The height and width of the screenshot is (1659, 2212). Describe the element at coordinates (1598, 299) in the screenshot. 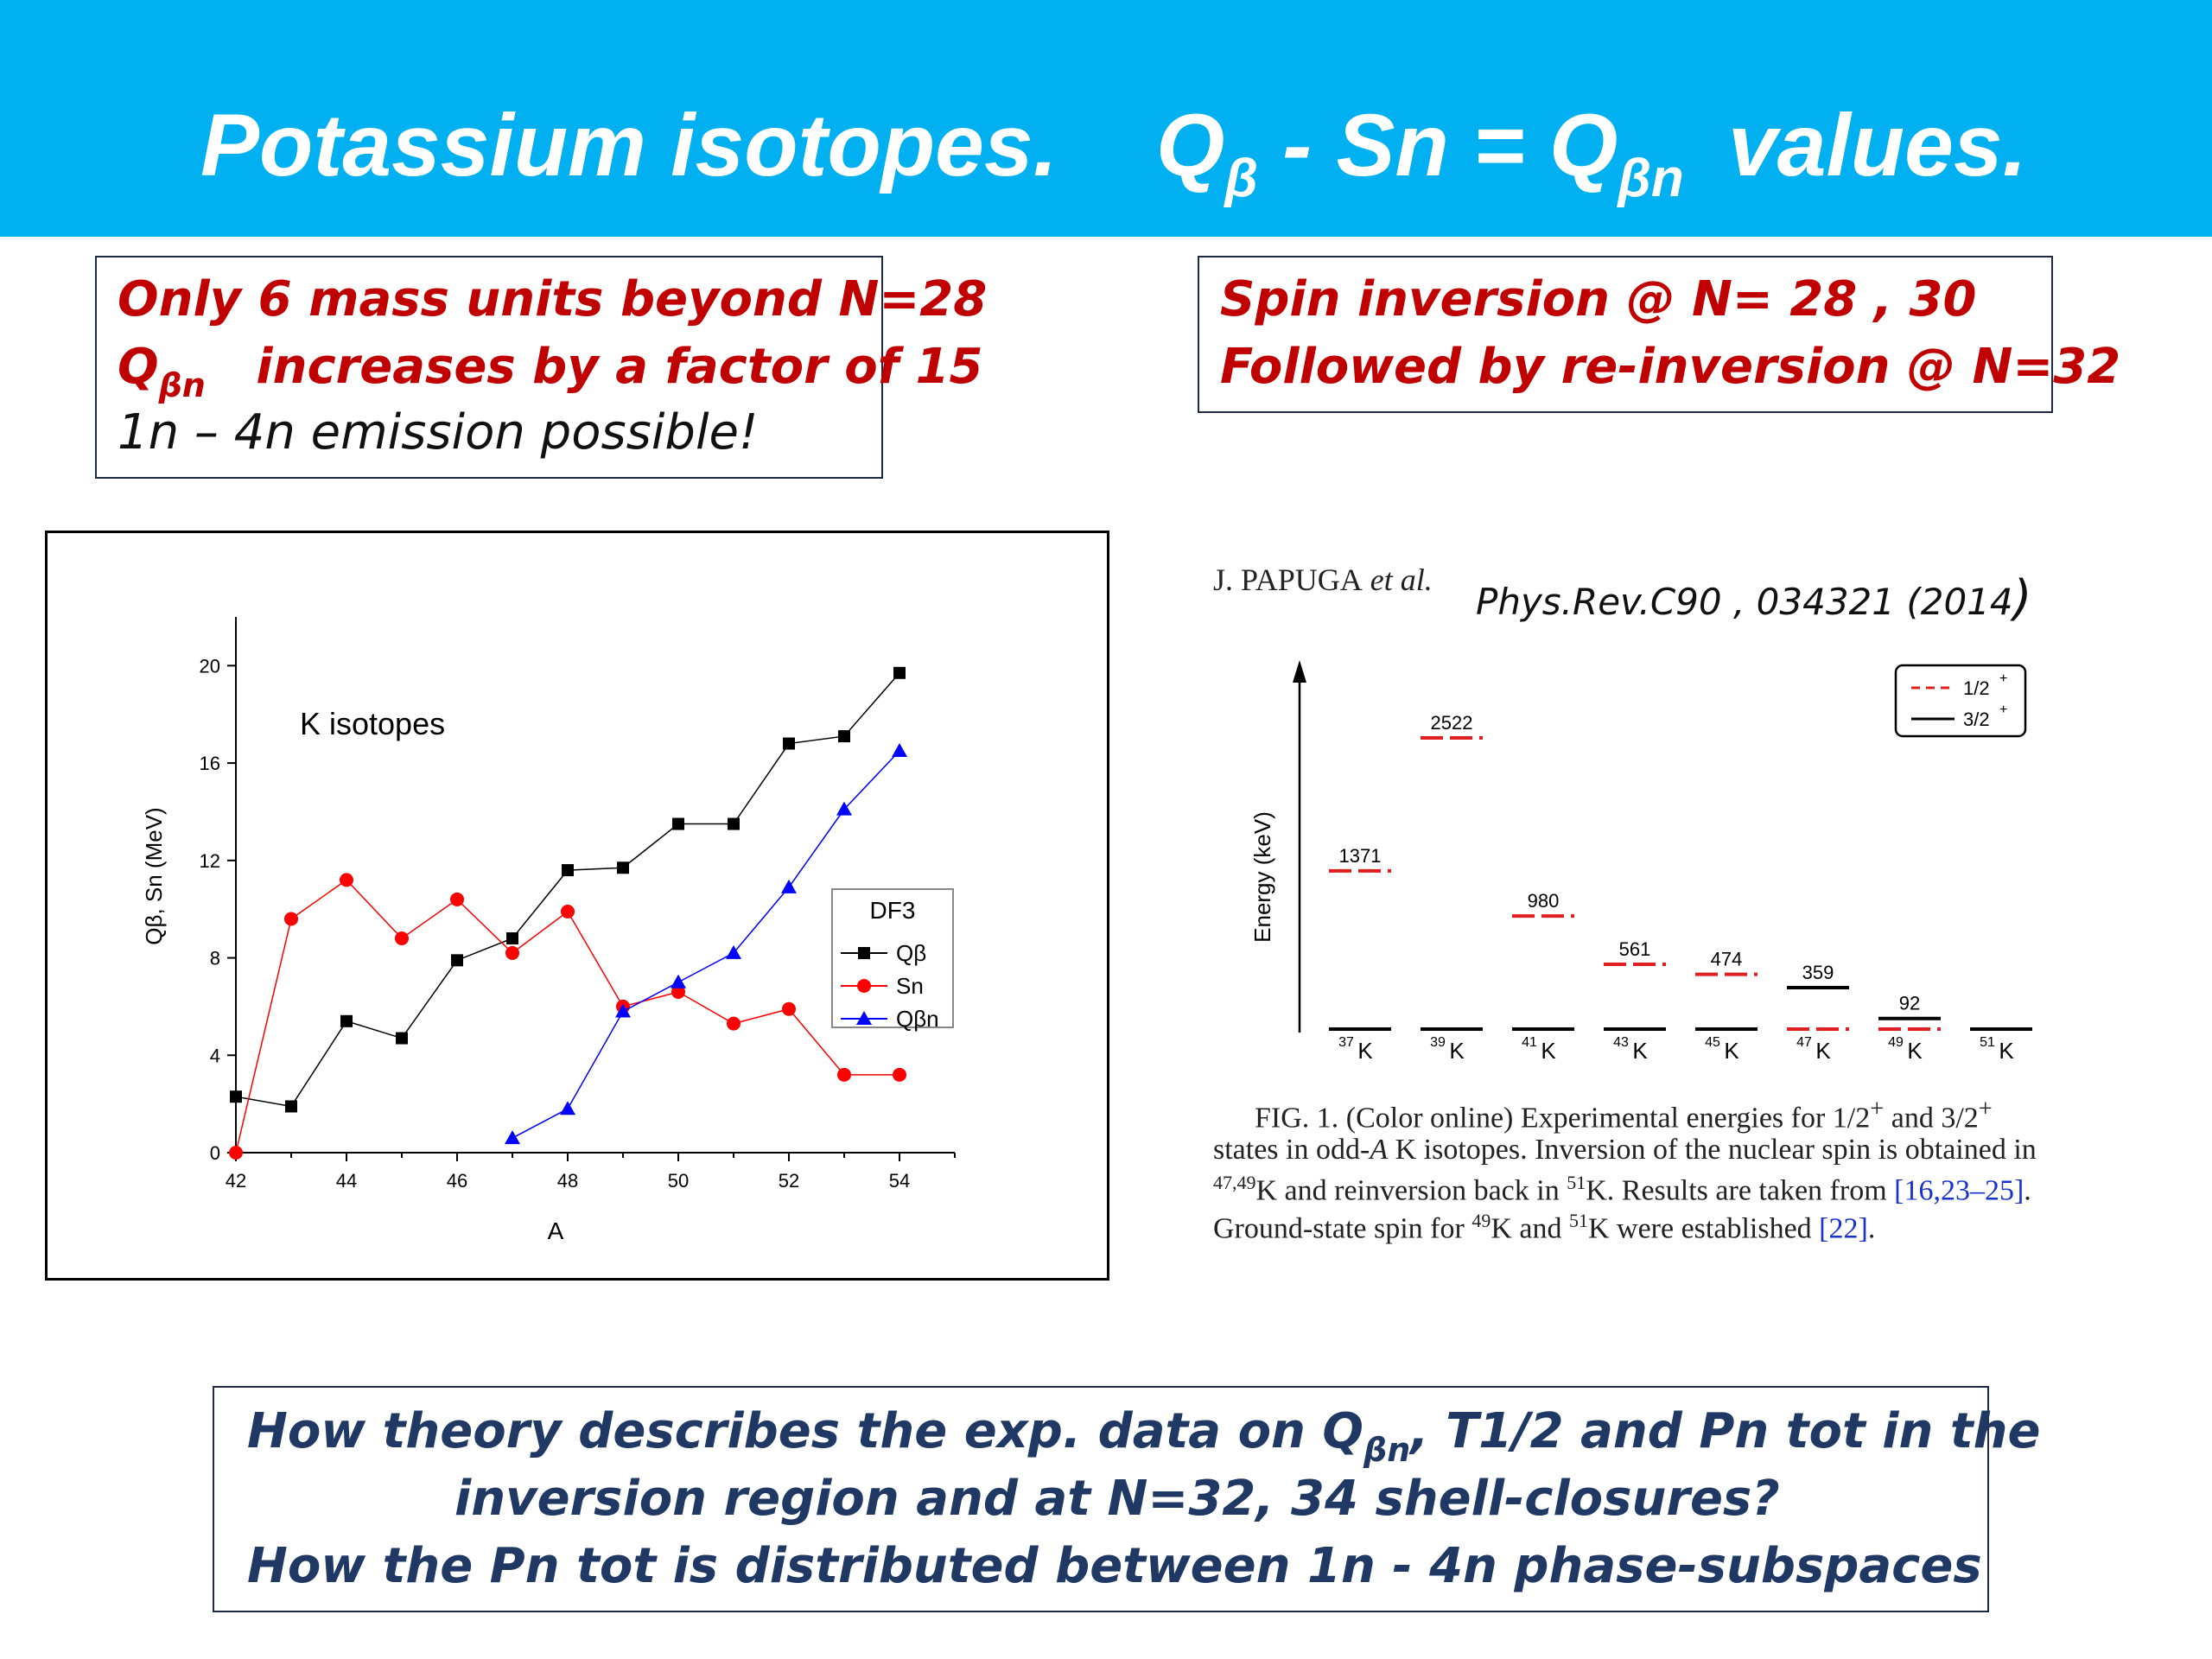

I see `note-right-line1: Spin inversion @ N= 28 , 30` at that location.